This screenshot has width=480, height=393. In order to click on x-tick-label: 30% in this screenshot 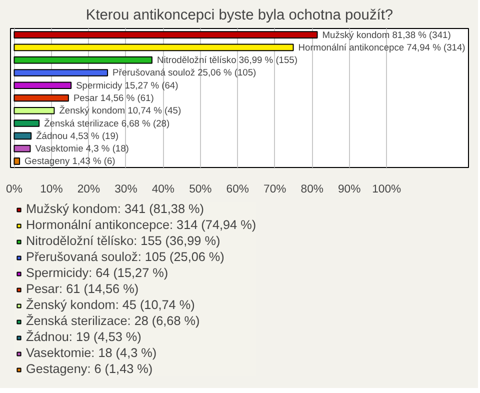, I will do `click(126, 190)`.